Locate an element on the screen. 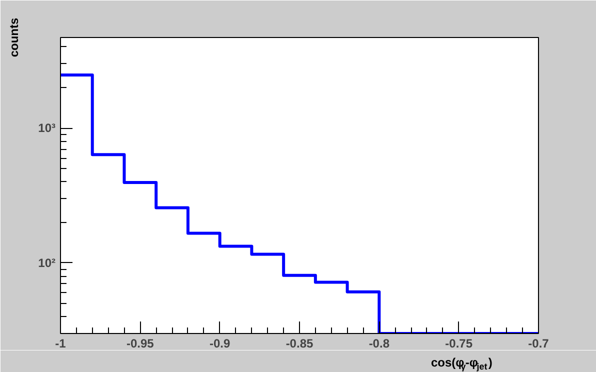 Image resolution: width=596 pixels, height=372 pixels. y-axis-title: counts is located at coordinates (14, 38).